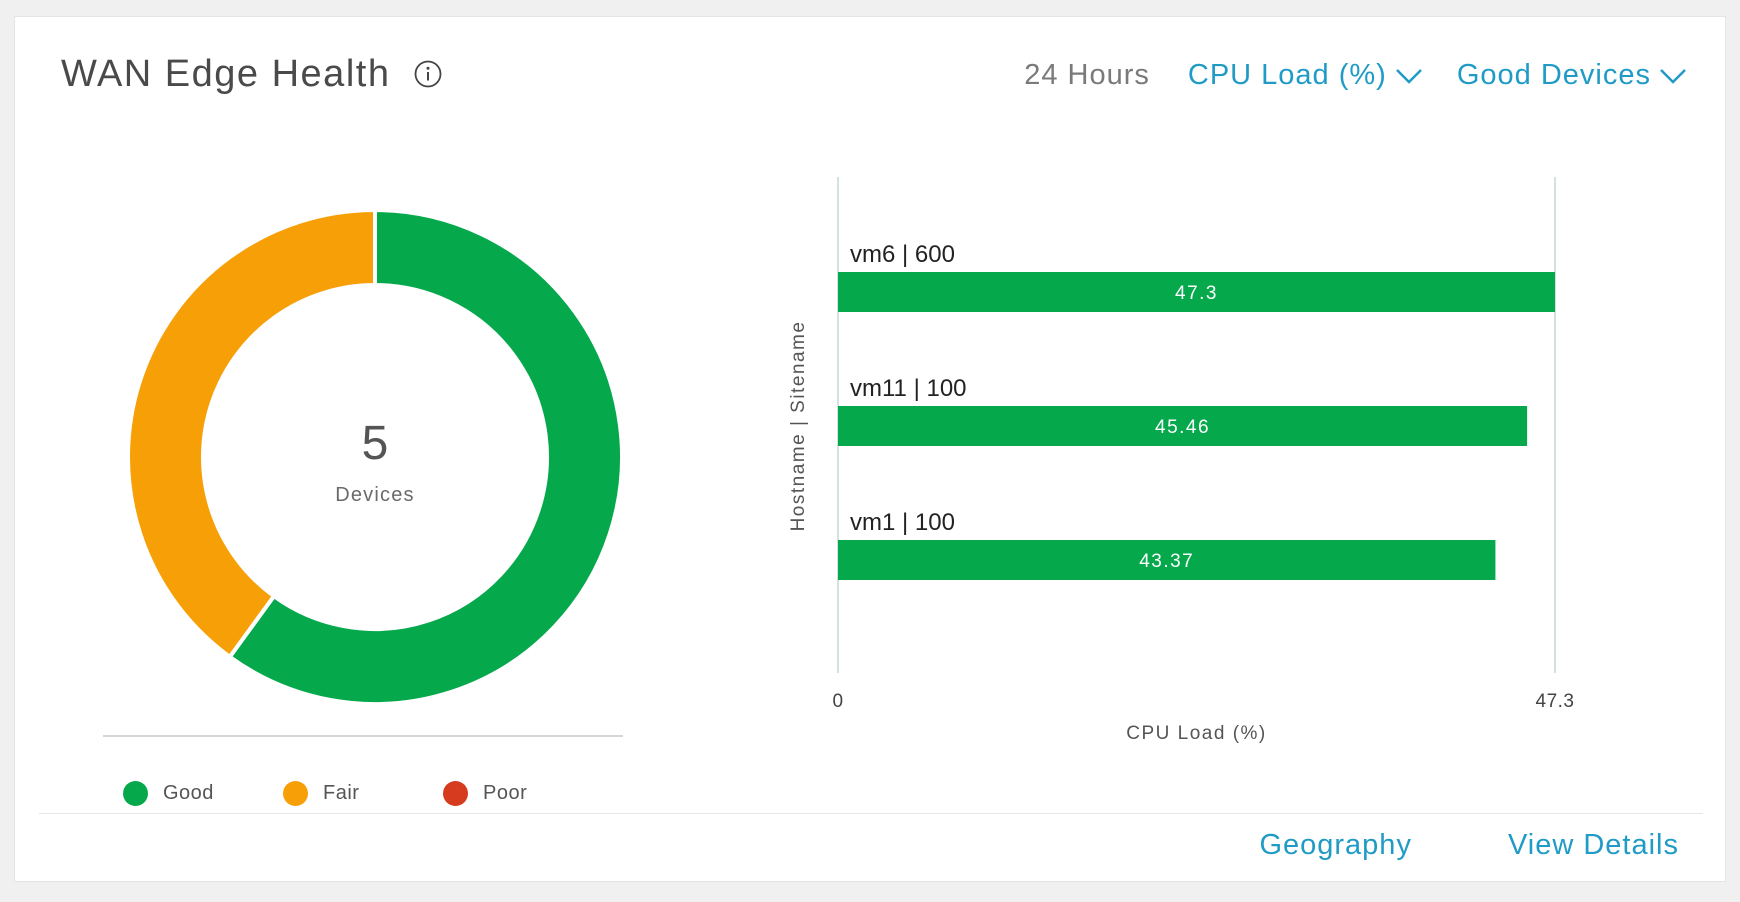 This screenshot has width=1740, height=902. I want to click on card-title: WAN Edge Health, so click(226, 74).